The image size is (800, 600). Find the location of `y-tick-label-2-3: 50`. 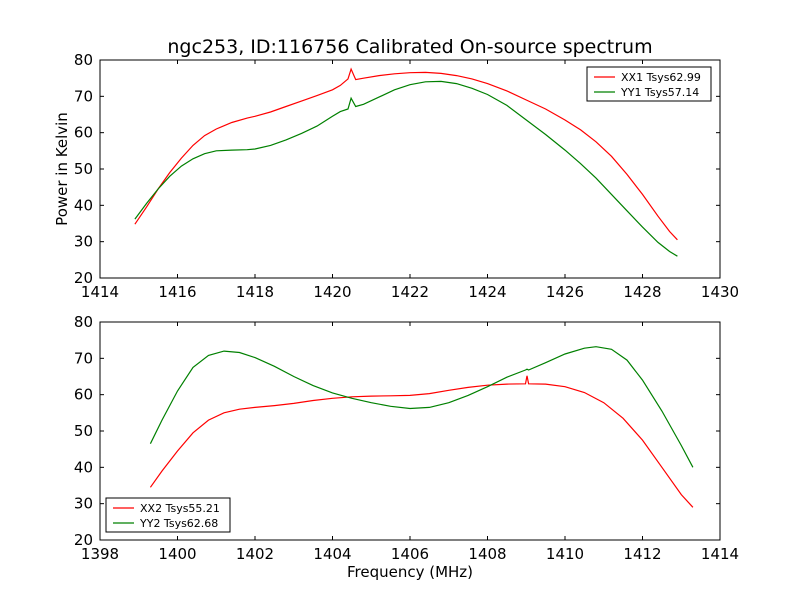

y-tick-label-2-3: 50 is located at coordinates (83, 431).